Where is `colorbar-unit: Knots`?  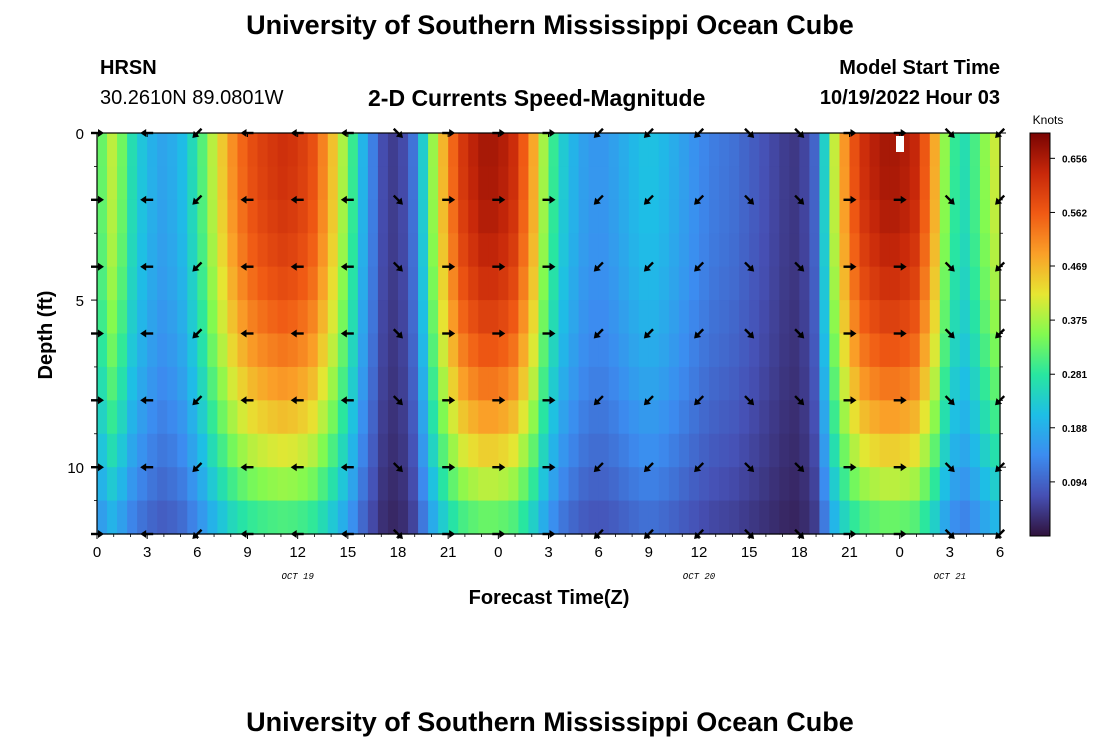 colorbar-unit: Knots is located at coordinates (1048, 120).